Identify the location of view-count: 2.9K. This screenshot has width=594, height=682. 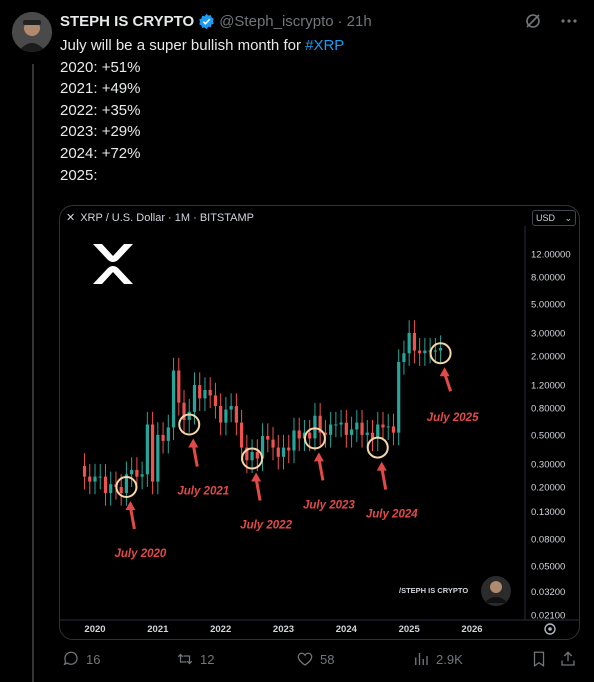
(449, 659).